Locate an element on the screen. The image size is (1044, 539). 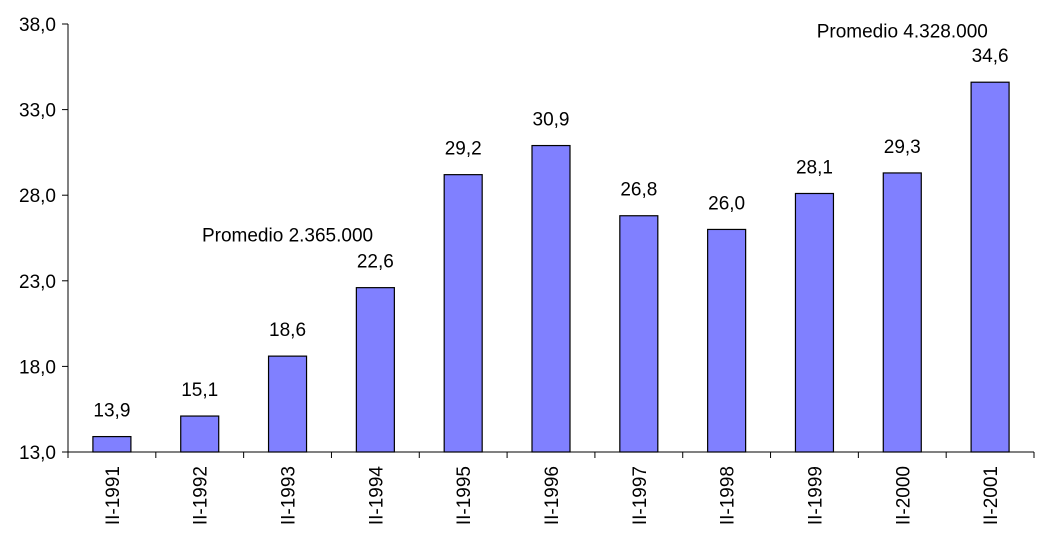
y-tick-label: 38,0 is located at coordinates (37, 25).